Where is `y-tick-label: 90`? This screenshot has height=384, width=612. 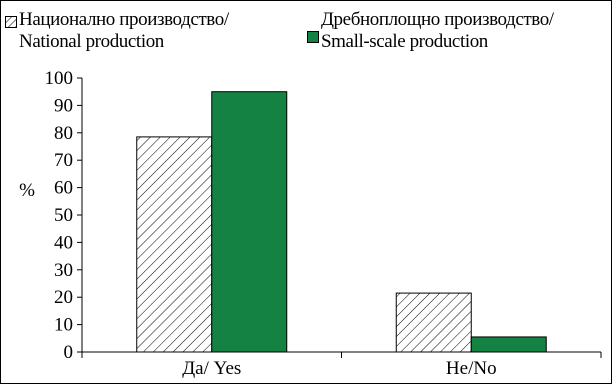
y-tick-label: 90 is located at coordinates (63, 105).